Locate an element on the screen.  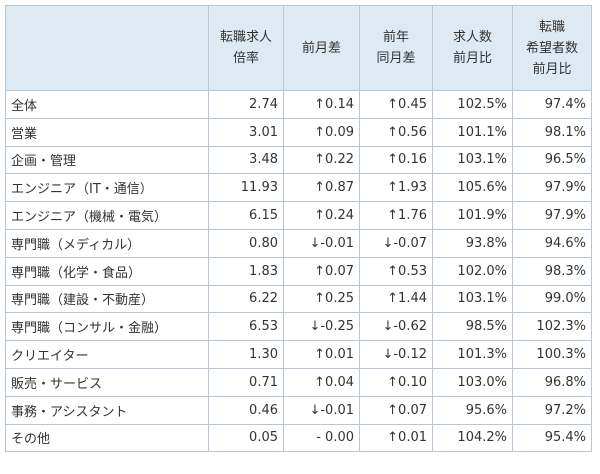
cell-category: エンジニア（機械・電気） is located at coordinates (107, 215).